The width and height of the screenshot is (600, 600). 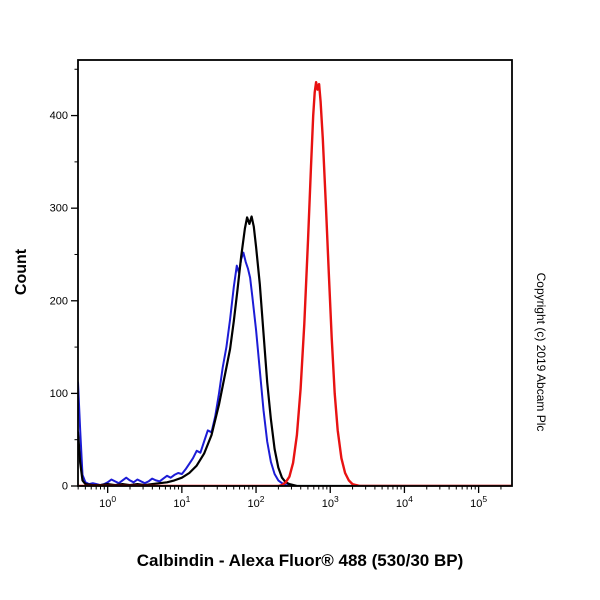 I want to click on y-tick-label: 0, so click(x=65, y=487).